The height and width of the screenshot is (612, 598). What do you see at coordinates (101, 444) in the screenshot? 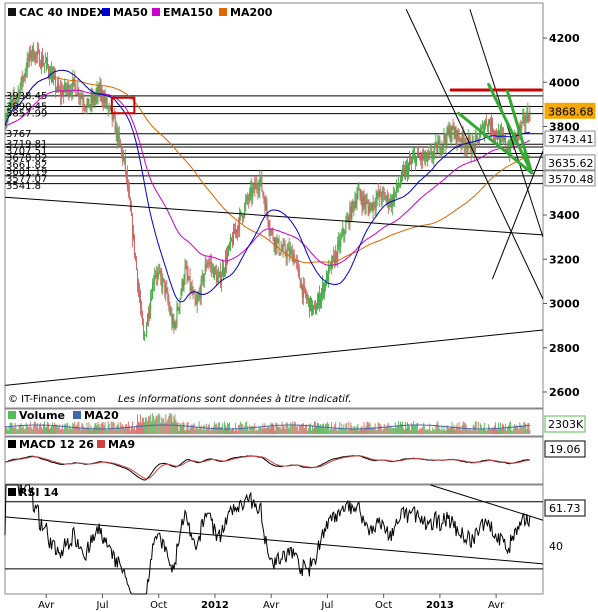
I see `legend-ma9-swatch` at bounding box center [101, 444].